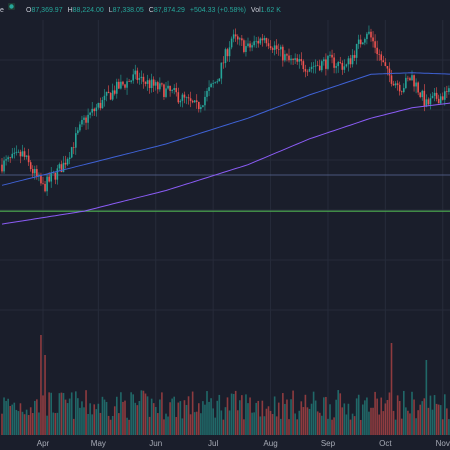 The image size is (450, 450). Describe the element at coordinates (225, 193) in the screenshot. I see `horizontal-levels` at that location.